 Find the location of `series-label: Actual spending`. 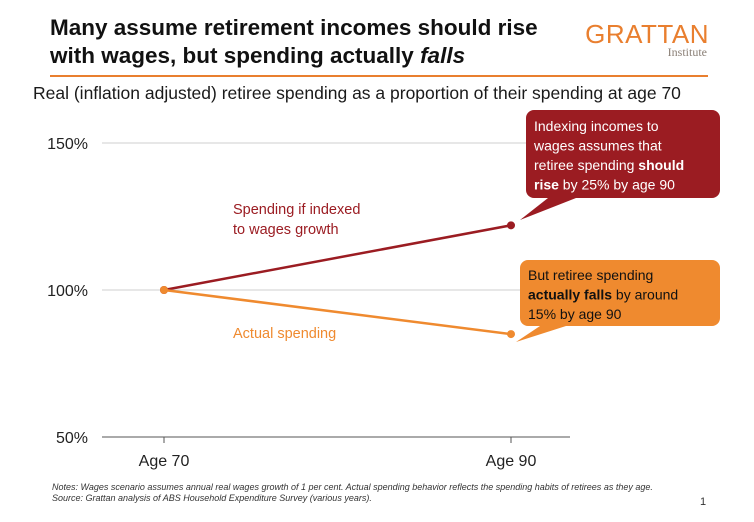

series-label: Actual spending is located at coordinates (284, 334).